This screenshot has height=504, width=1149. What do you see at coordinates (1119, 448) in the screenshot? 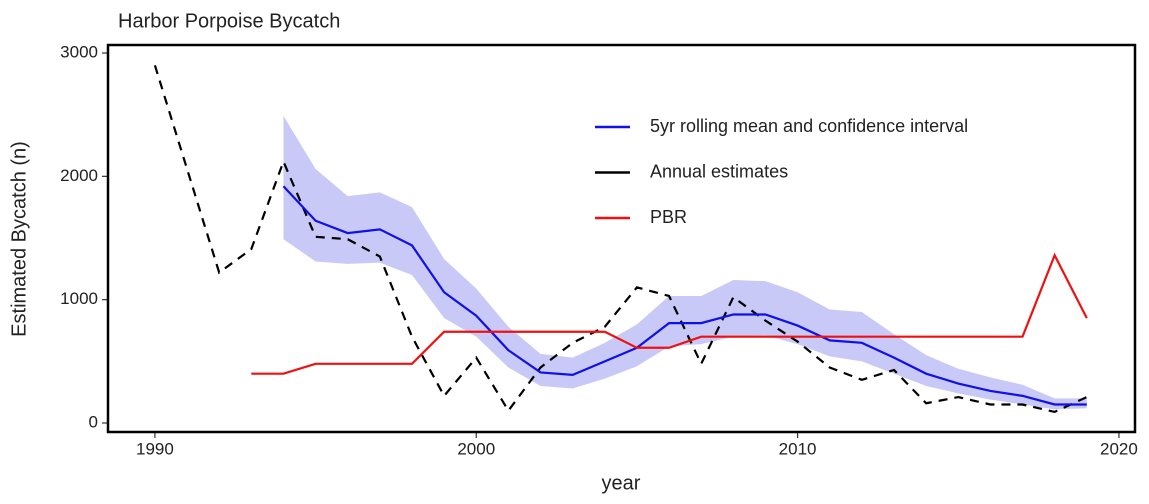
I see `x-tick-label: 2020` at bounding box center [1119, 448].